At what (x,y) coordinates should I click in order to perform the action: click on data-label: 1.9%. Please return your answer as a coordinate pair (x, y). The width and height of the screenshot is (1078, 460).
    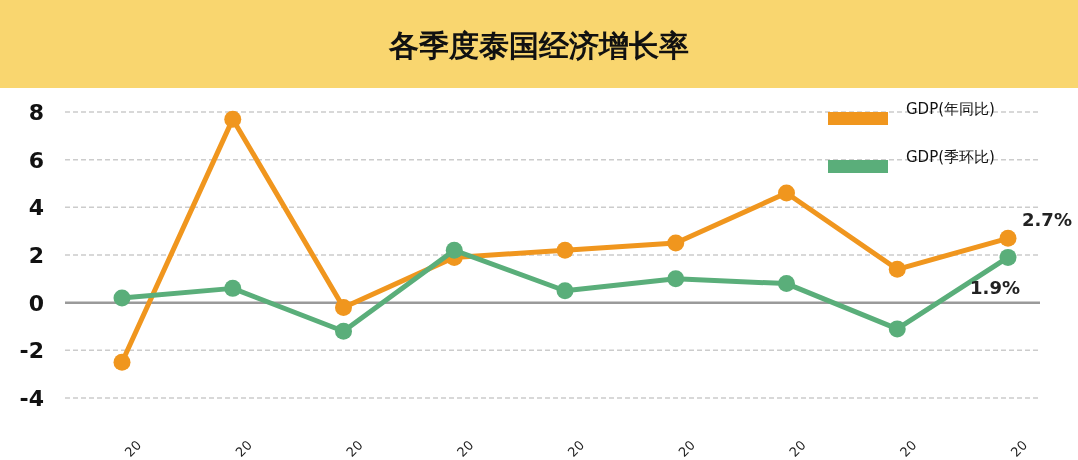
    Looking at the image, I should click on (995, 288).